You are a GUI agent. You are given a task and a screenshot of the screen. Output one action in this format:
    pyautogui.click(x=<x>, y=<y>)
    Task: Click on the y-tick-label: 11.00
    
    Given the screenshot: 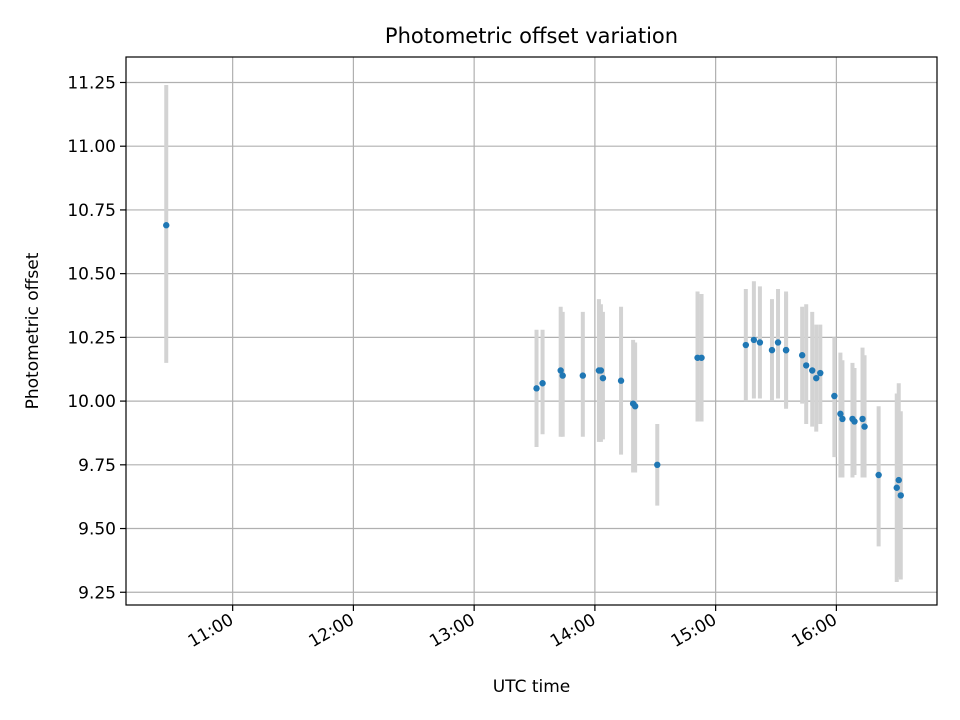 What is the action you would take?
    pyautogui.click(x=91, y=147)
    